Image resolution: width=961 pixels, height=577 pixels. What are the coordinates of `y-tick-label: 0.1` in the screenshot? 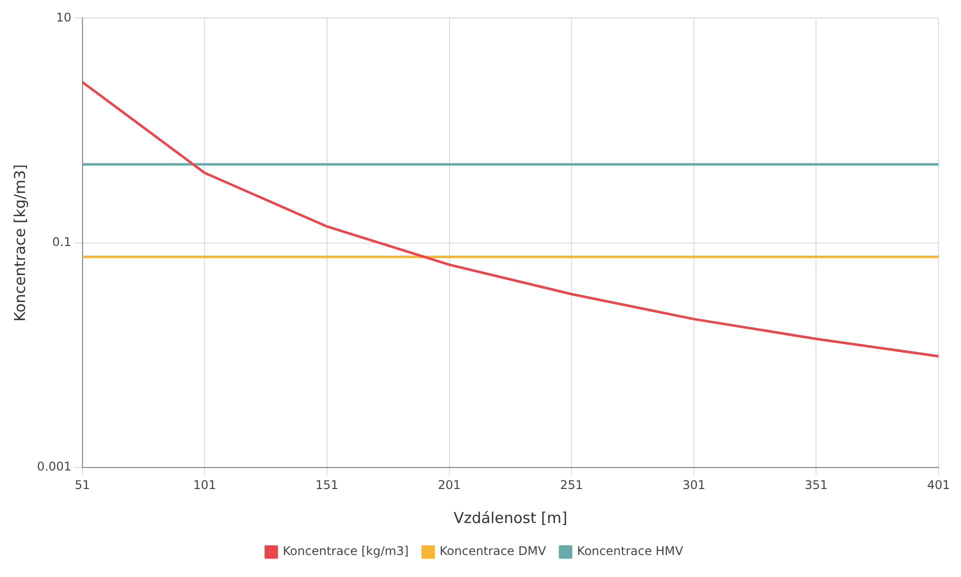 It's located at (62, 242).